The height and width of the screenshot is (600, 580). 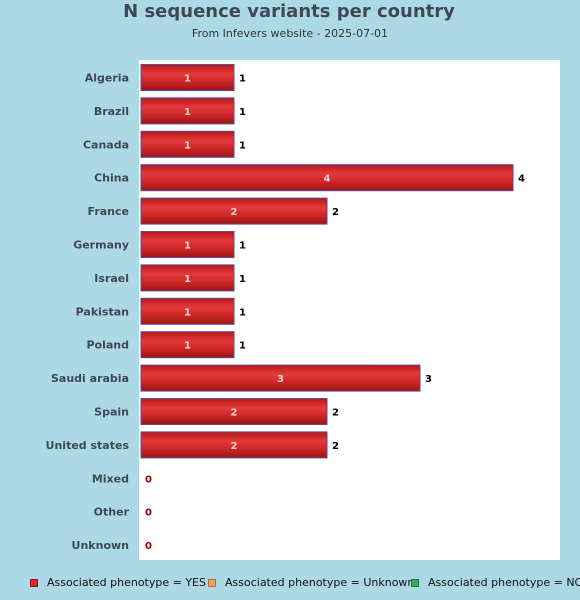 I want to click on legend-item: Associated phenotype = YES, so click(x=118, y=582).